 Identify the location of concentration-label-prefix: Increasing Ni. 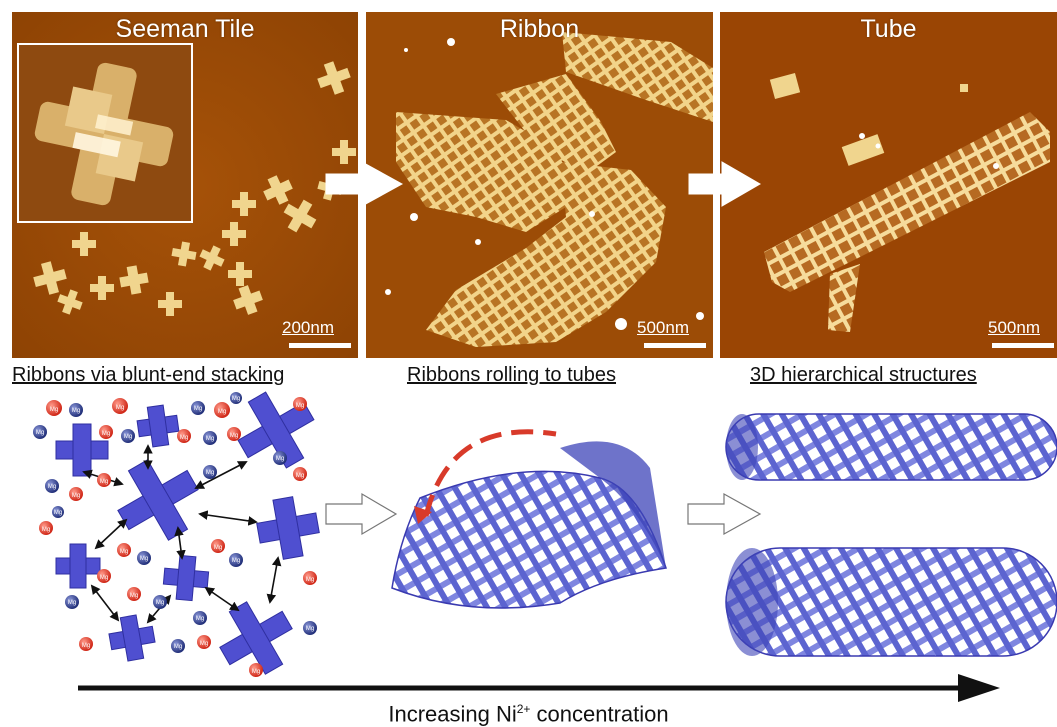
(452, 714).